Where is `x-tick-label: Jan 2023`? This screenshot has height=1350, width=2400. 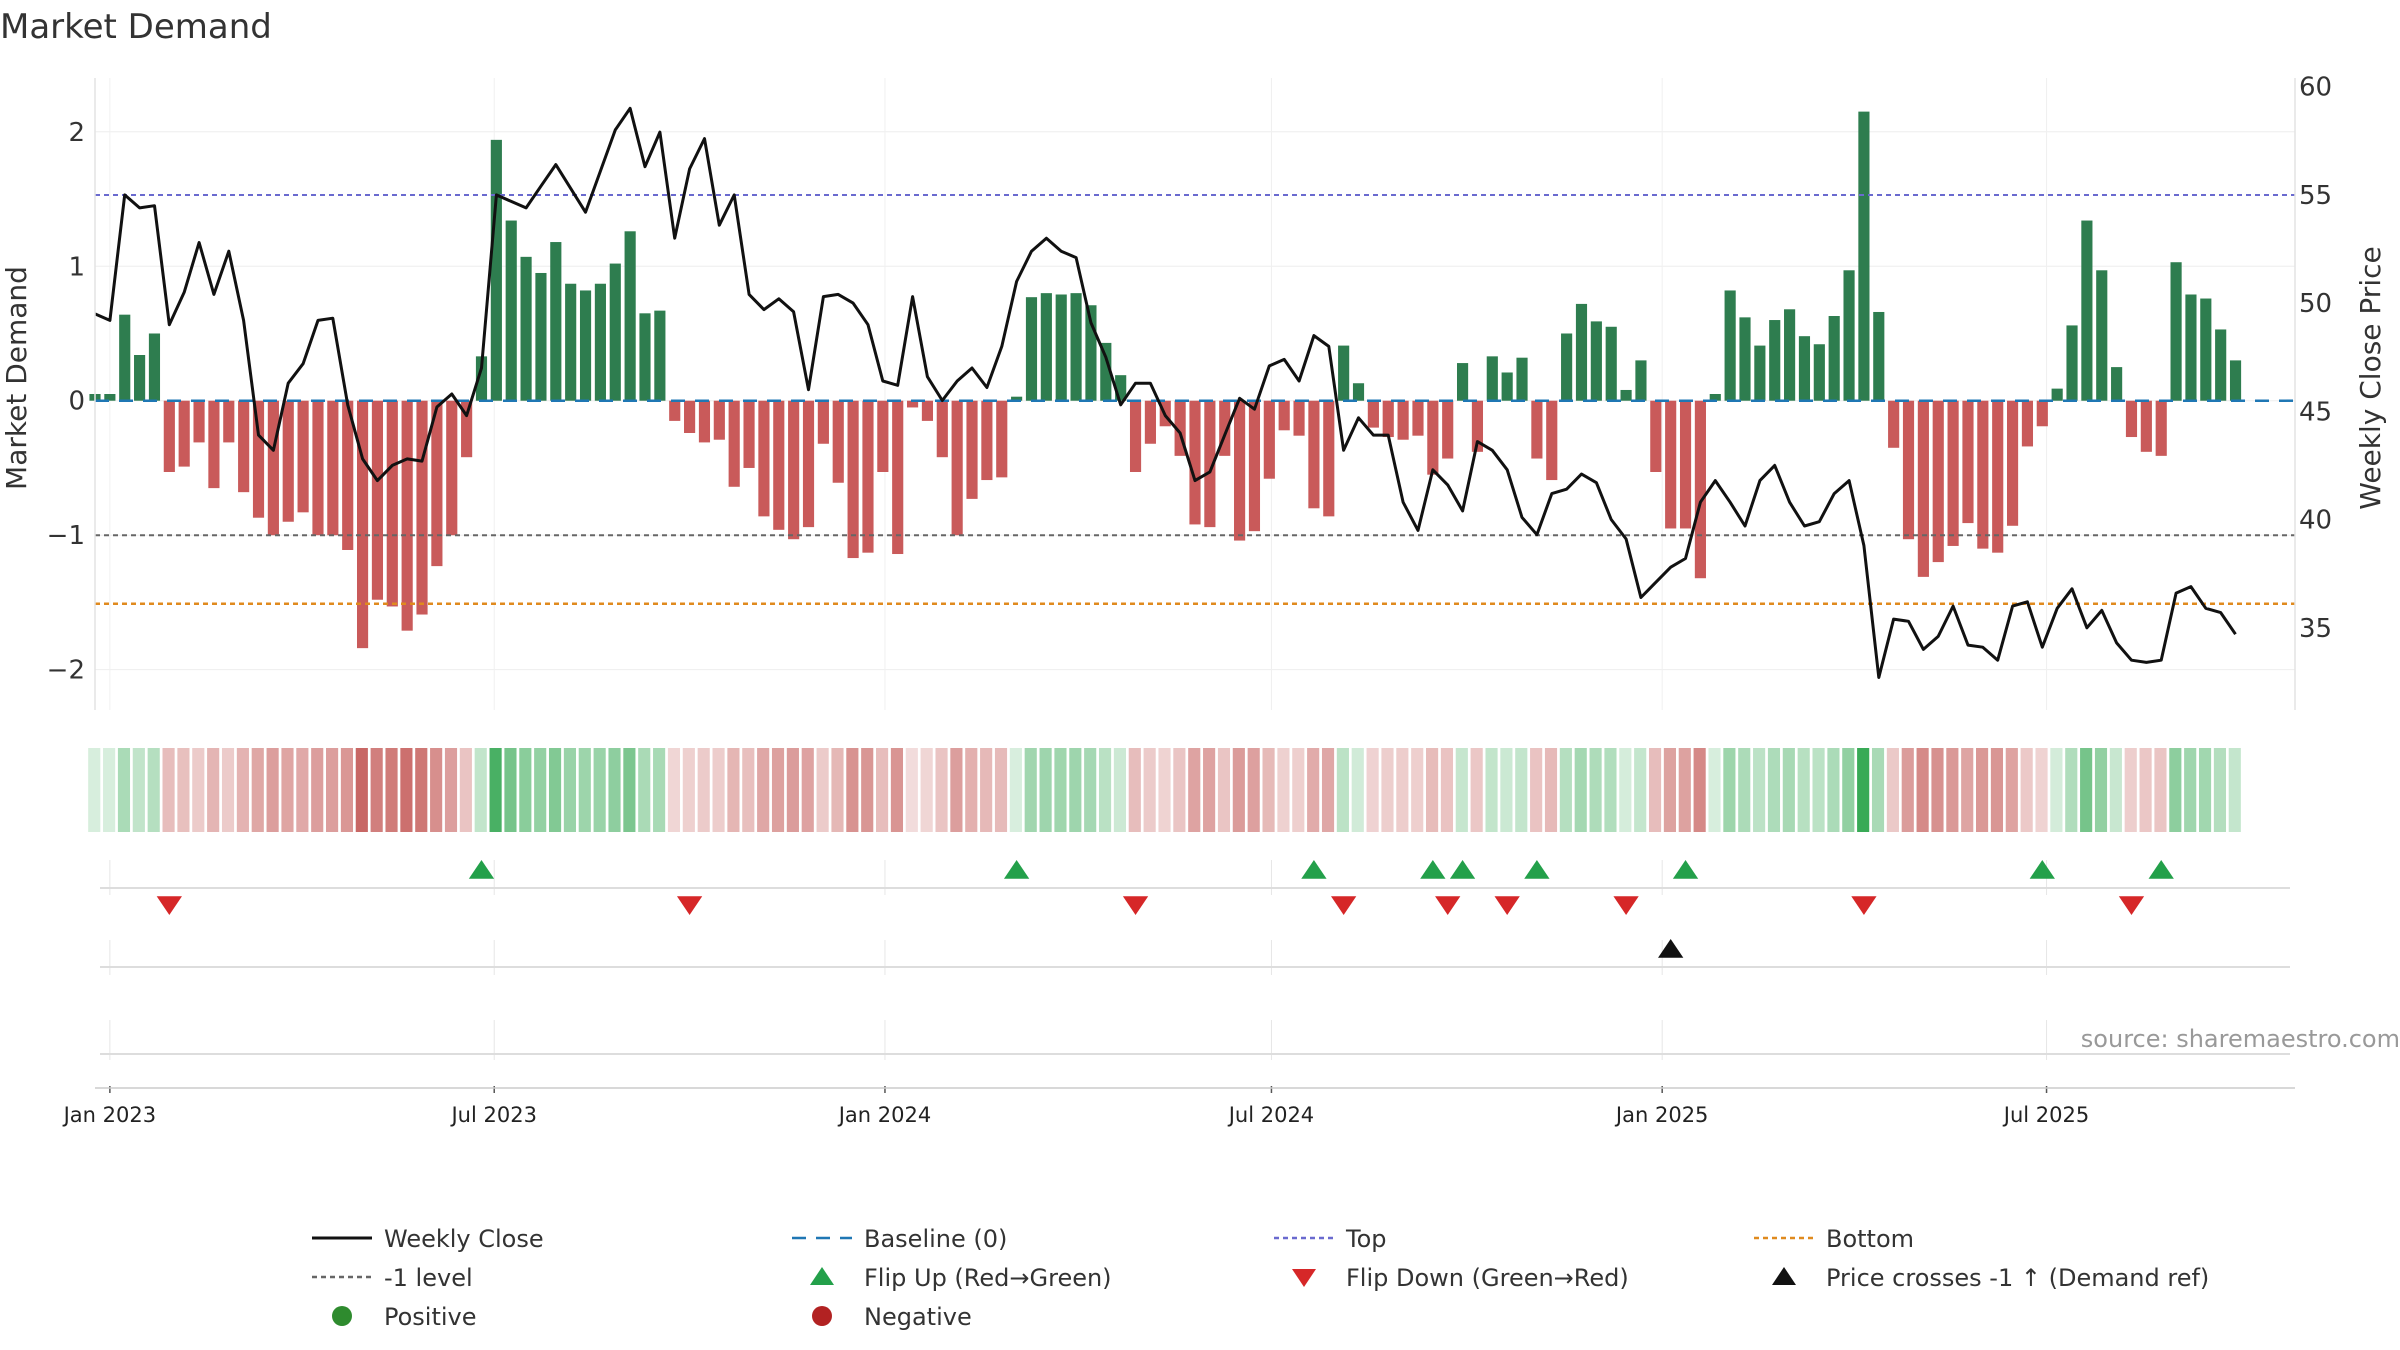 x-tick-label: Jan 2023 is located at coordinates (109, 1115).